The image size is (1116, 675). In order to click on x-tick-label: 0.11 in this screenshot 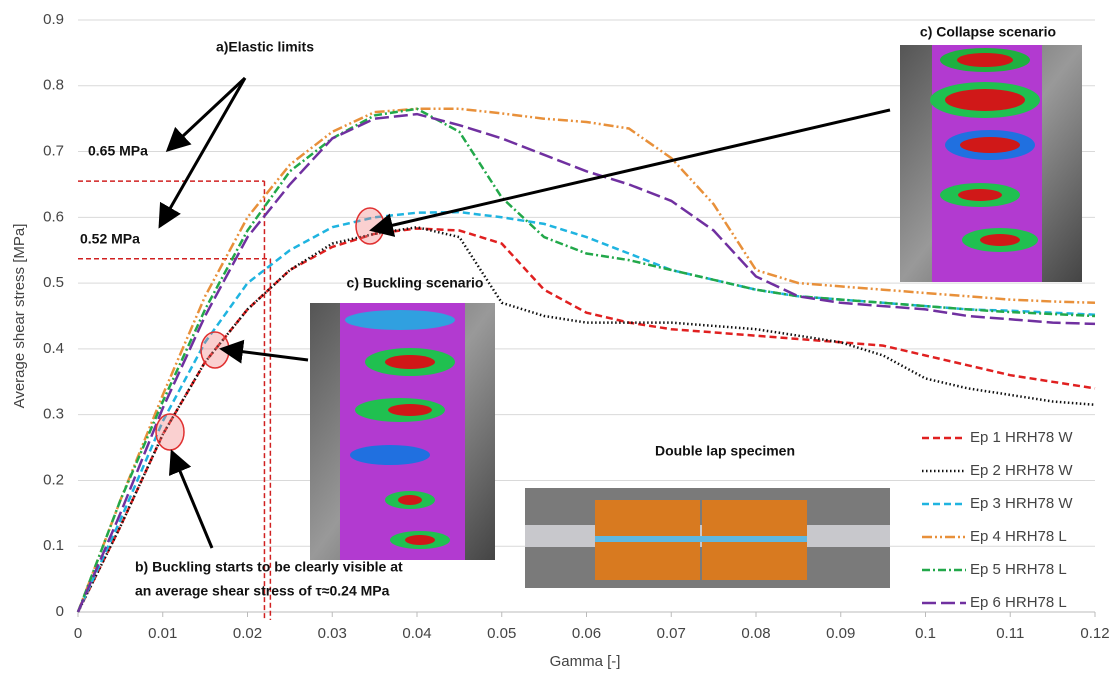, I will do `click(1010, 633)`.